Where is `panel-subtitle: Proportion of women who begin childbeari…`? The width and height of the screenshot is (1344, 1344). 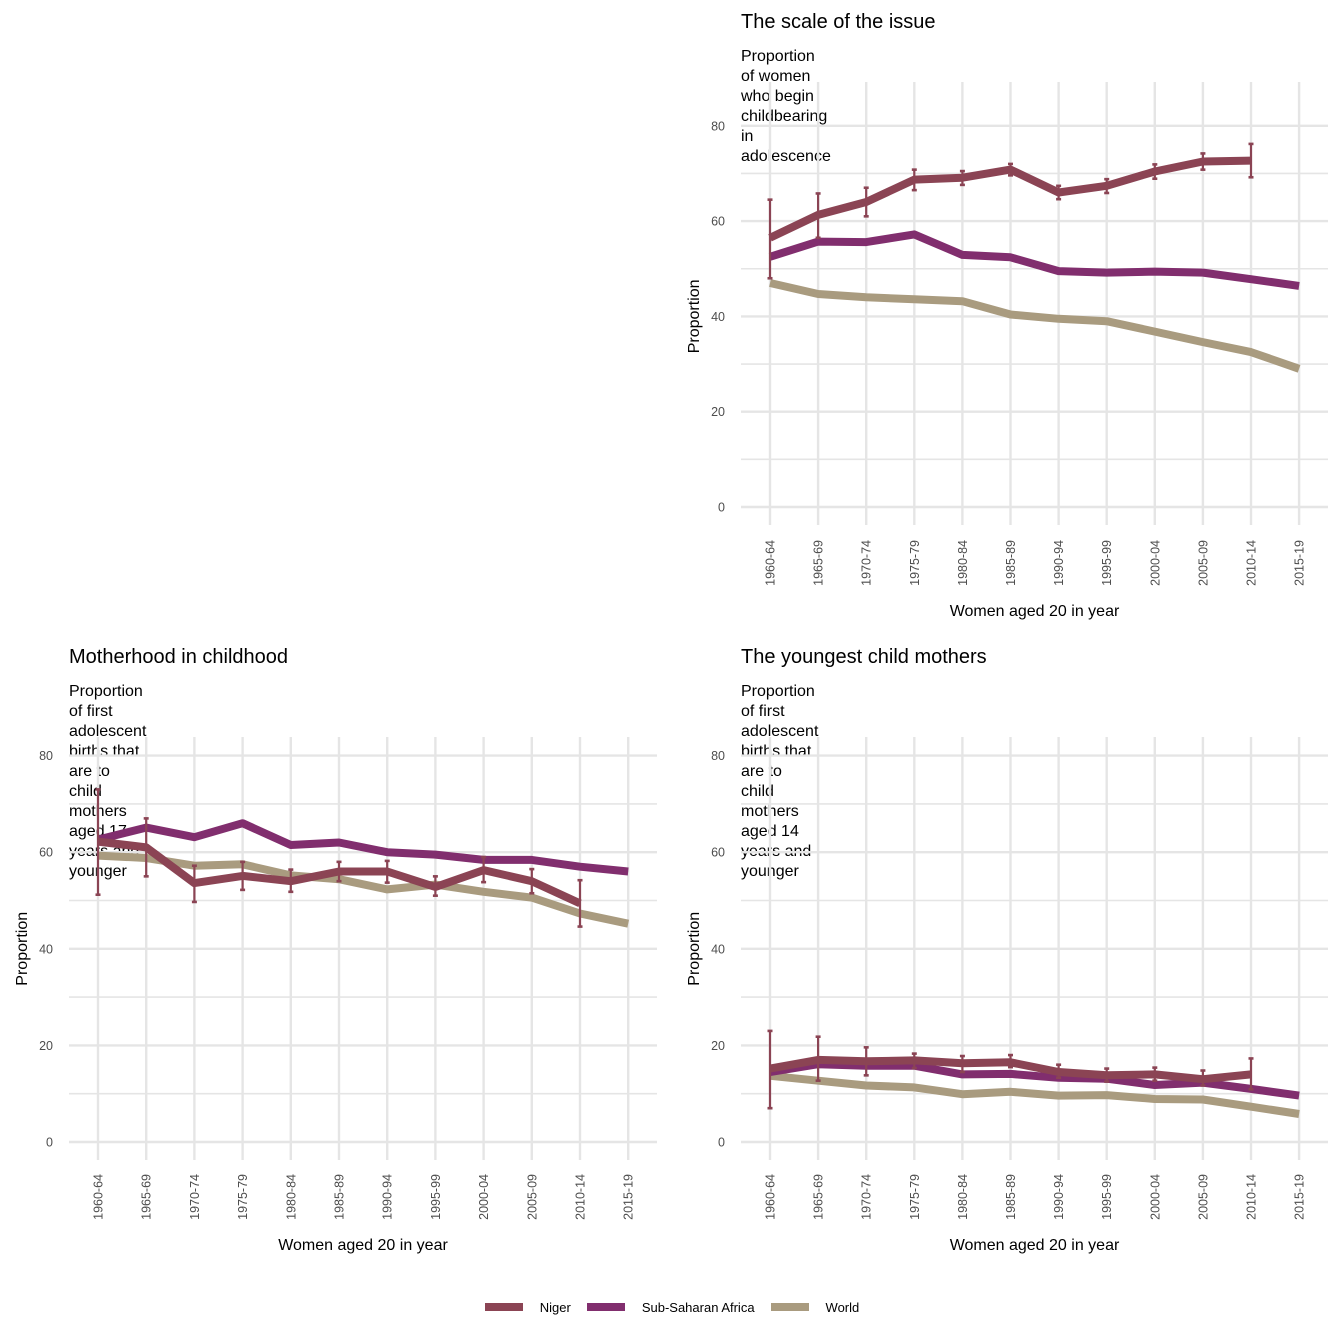
panel-subtitle: Proportion of women who begin childbeari… is located at coordinates (786, 106).